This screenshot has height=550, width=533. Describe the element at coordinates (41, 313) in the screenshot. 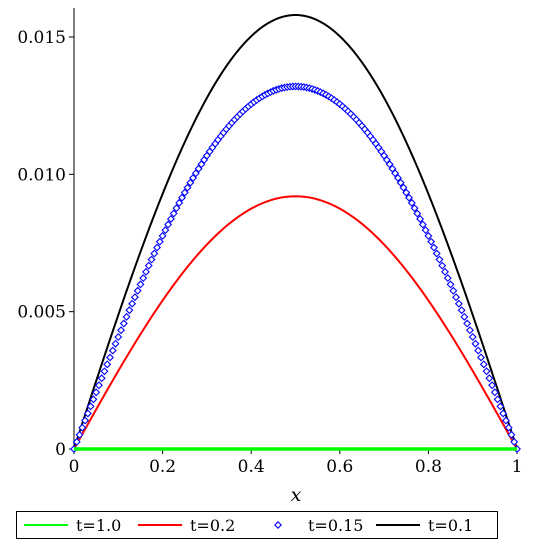

I see `y-tick-label: 0.005` at that location.